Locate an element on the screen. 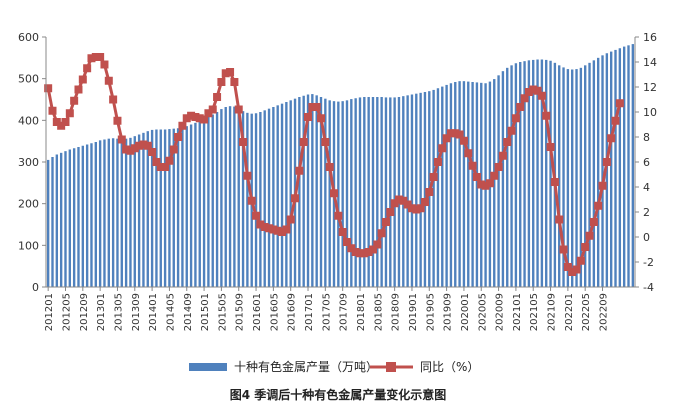 The image size is (675, 413). right-tick-label: 16 is located at coordinates (650, 37).